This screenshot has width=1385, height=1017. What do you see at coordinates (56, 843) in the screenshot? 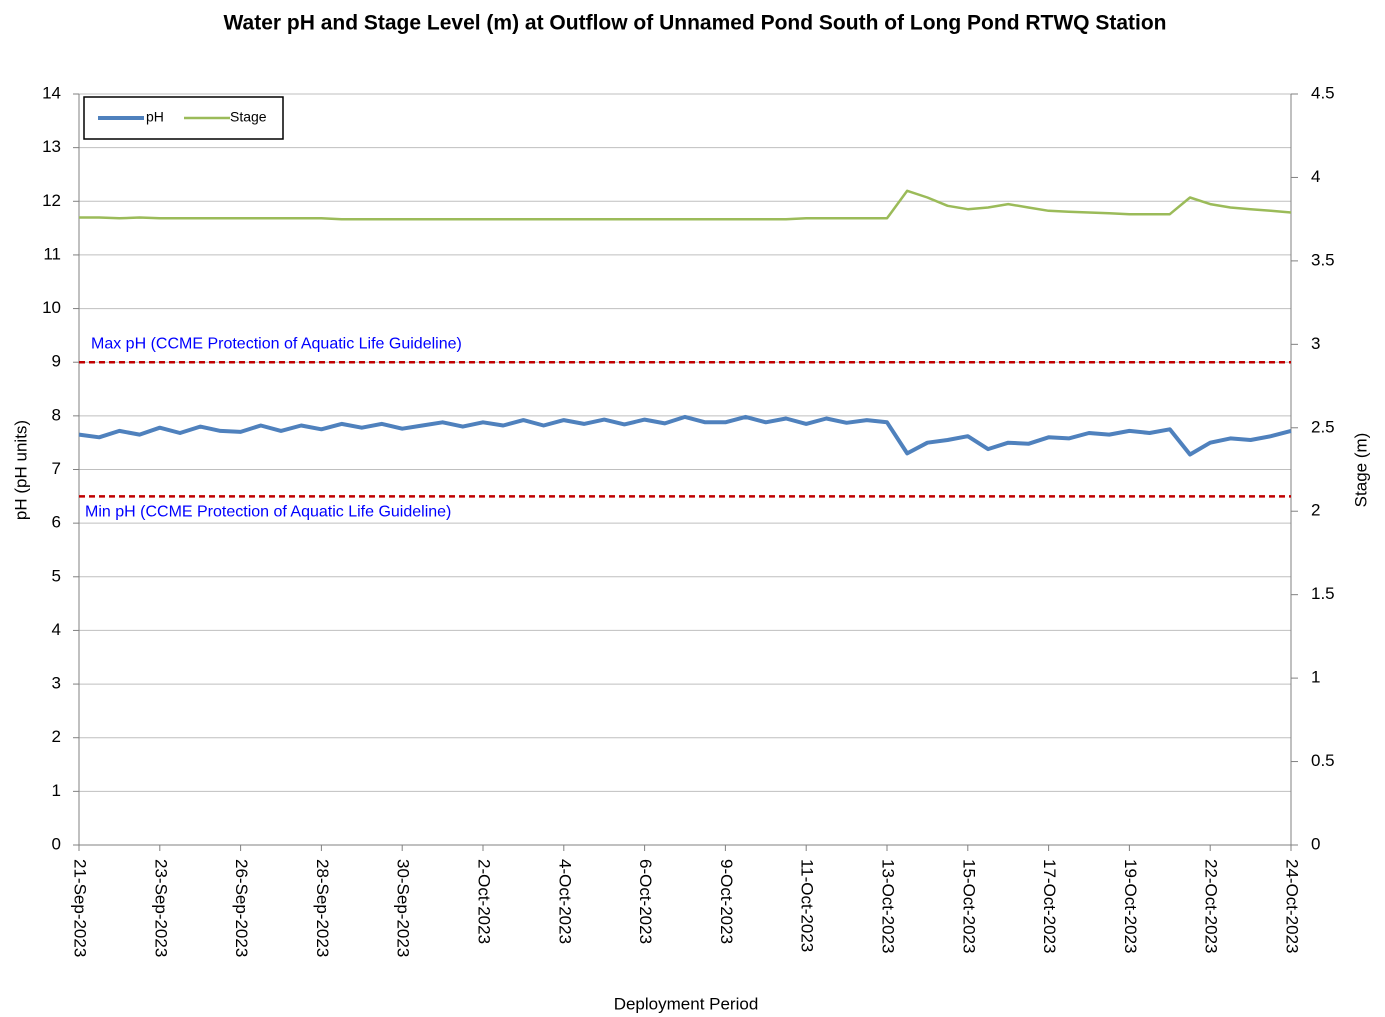
I see `y-tick-label: 0` at bounding box center [56, 843].